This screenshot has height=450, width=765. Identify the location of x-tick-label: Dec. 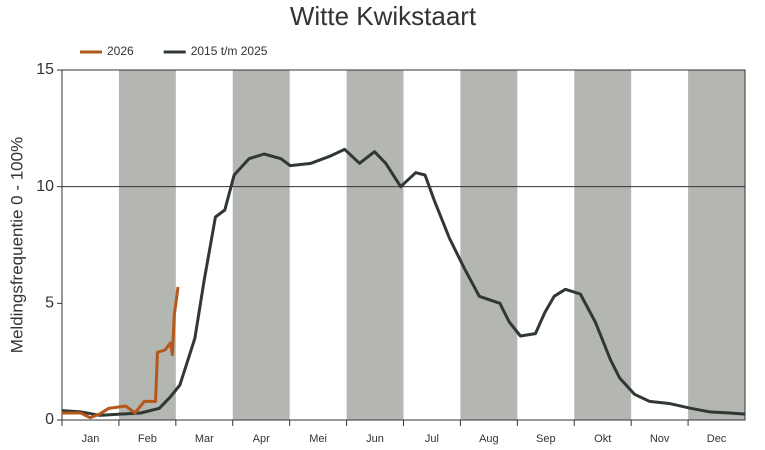
(717, 439).